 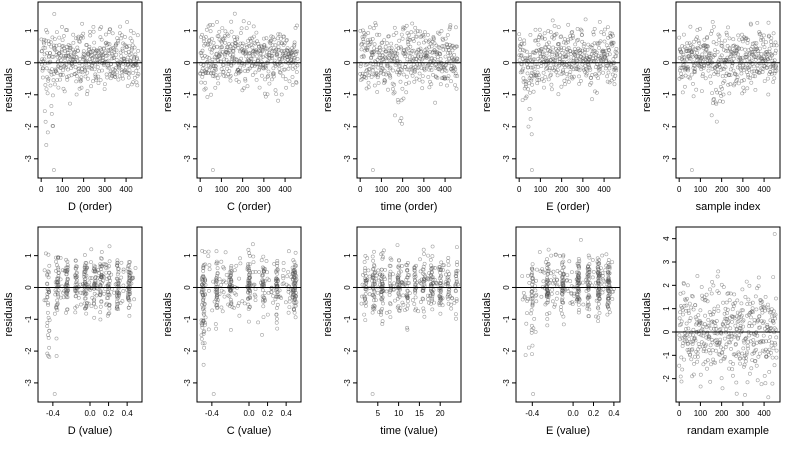 I want to click on x-tick-label: 400, so click(x=126, y=189).